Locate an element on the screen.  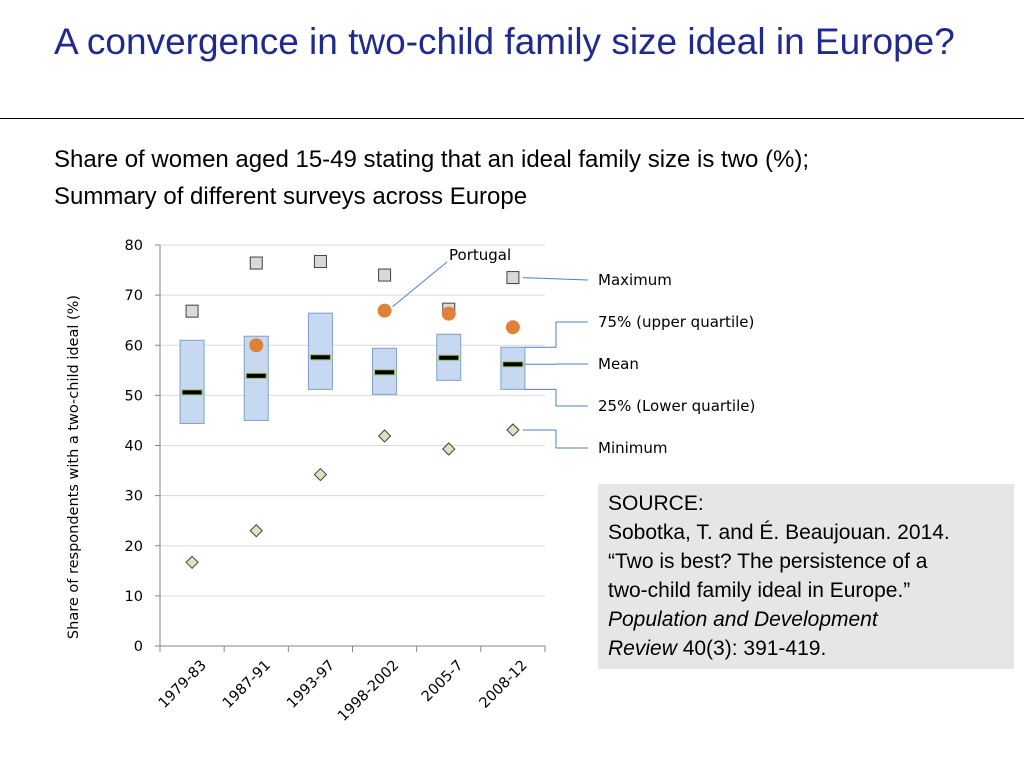
x-tick-label: 2005-7 is located at coordinates (443, 682).